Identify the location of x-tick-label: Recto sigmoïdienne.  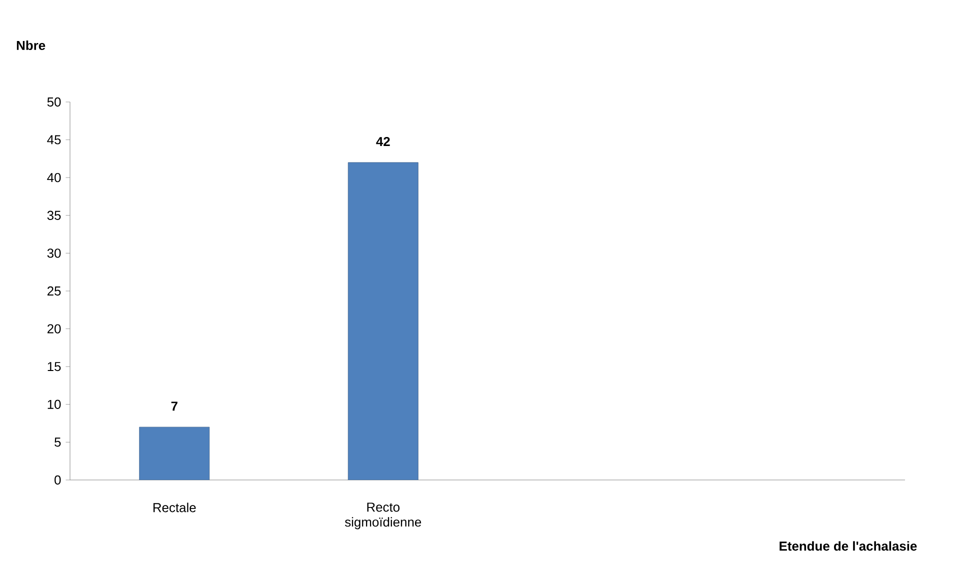
(383, 516).